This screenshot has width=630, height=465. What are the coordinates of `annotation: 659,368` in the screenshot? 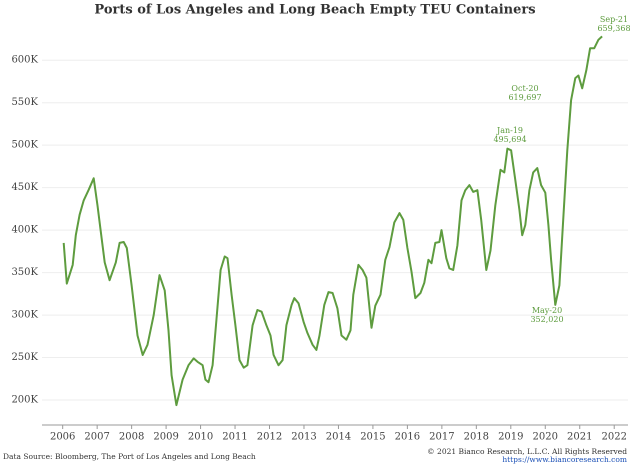 It's located at (613, 28).